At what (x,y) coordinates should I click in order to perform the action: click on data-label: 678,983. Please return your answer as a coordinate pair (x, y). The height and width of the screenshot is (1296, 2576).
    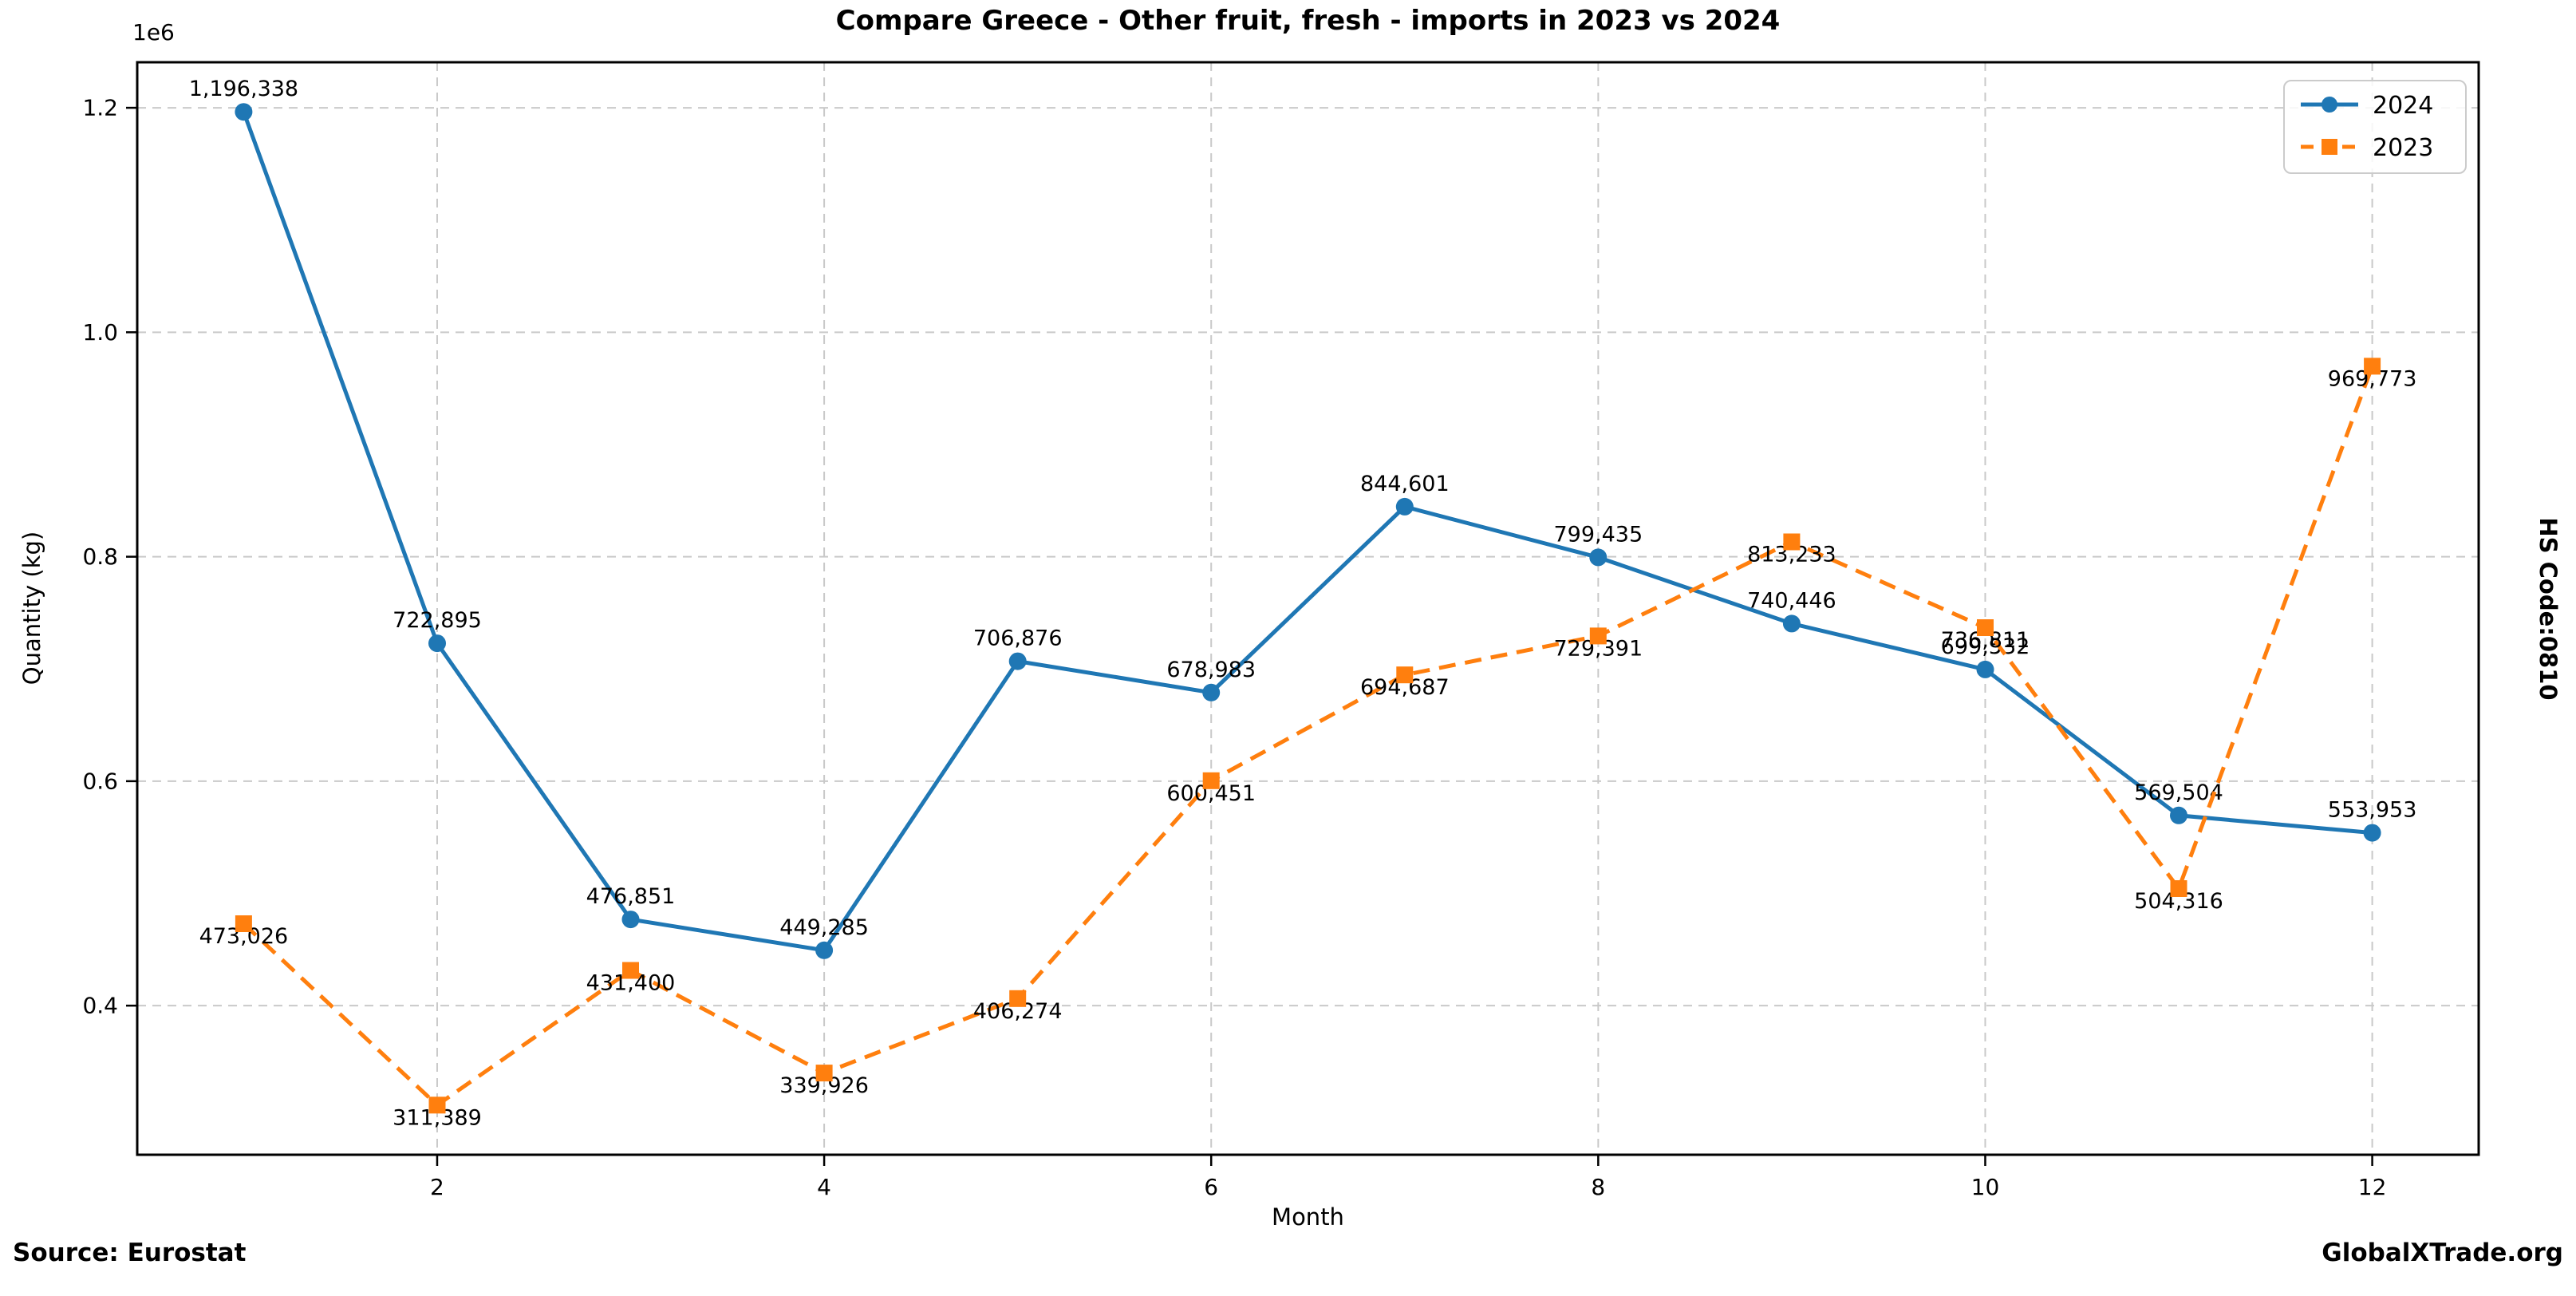
    Looking at the image, I should click on (1211, 670).